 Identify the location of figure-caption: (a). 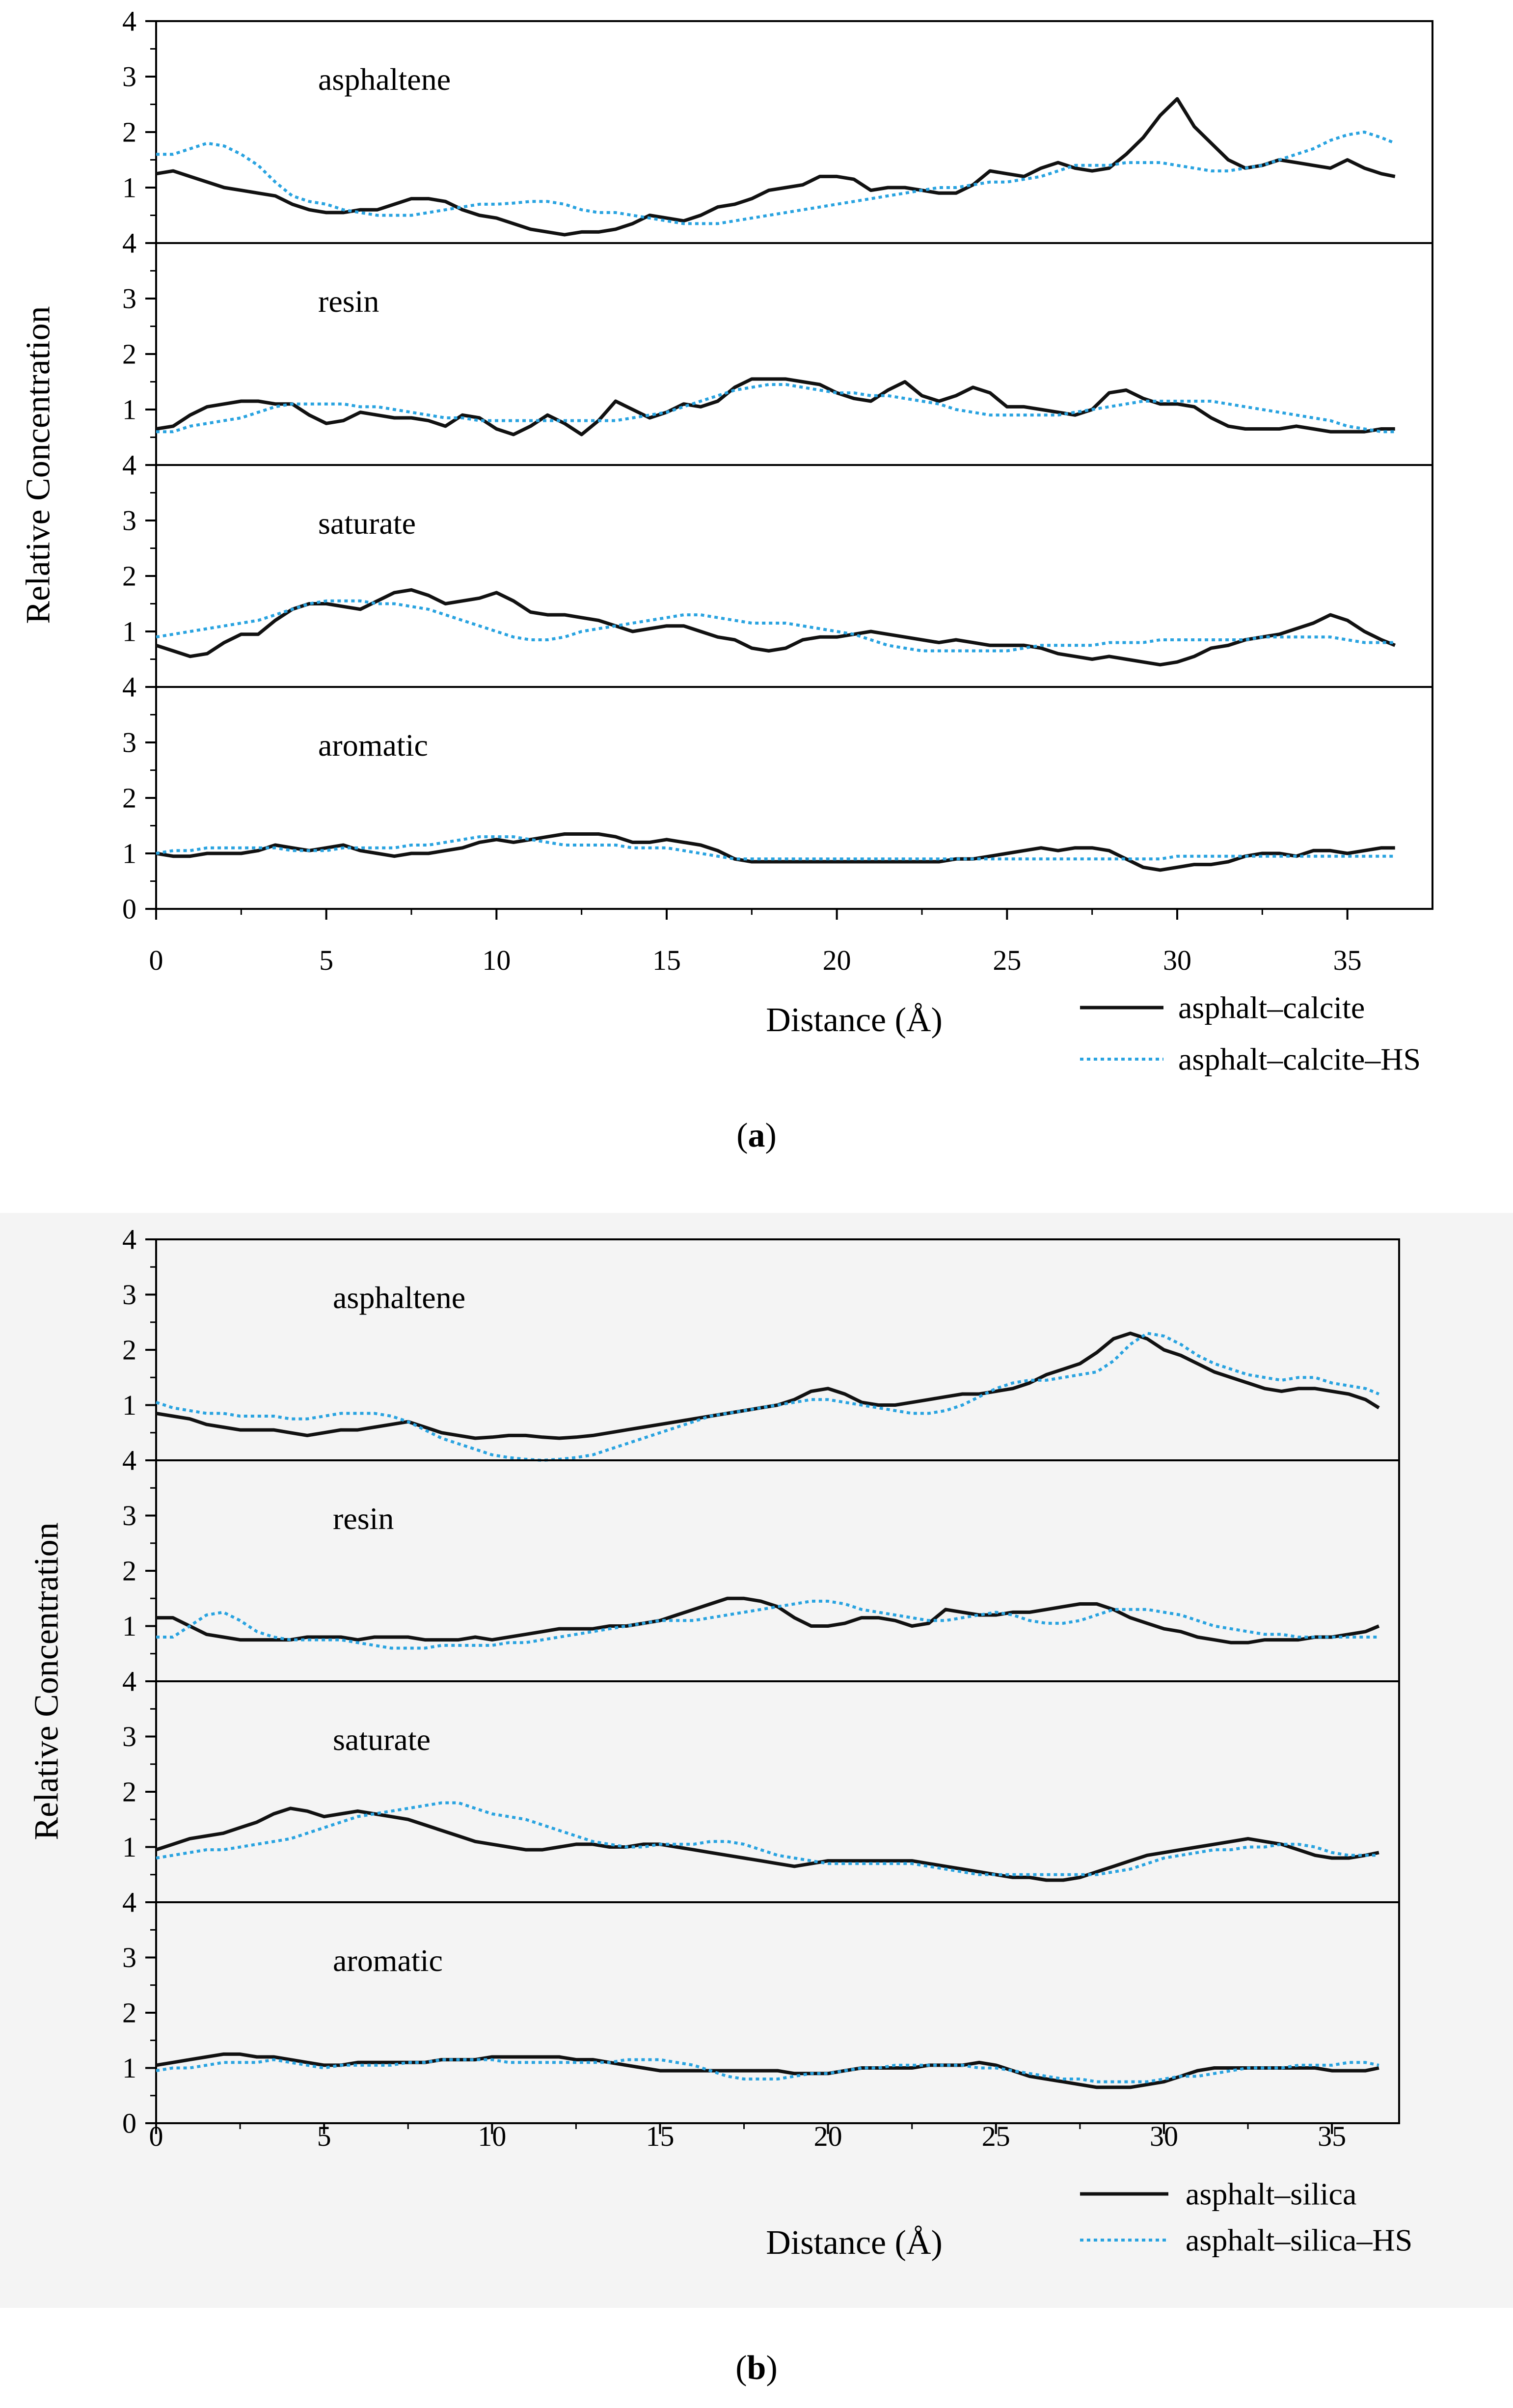
(756, 1136).